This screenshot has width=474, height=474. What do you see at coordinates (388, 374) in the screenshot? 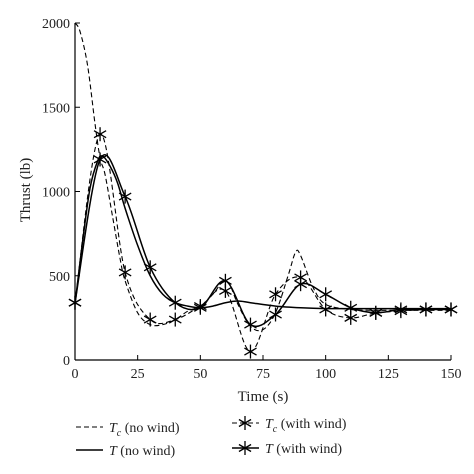
I see `x-tick-label: 125` at bounding box center [388, 374].